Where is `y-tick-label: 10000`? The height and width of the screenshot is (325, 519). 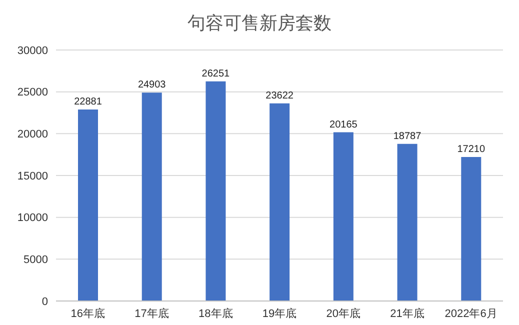
y-tick-label: 10000 is located at coordinates (32, 218).